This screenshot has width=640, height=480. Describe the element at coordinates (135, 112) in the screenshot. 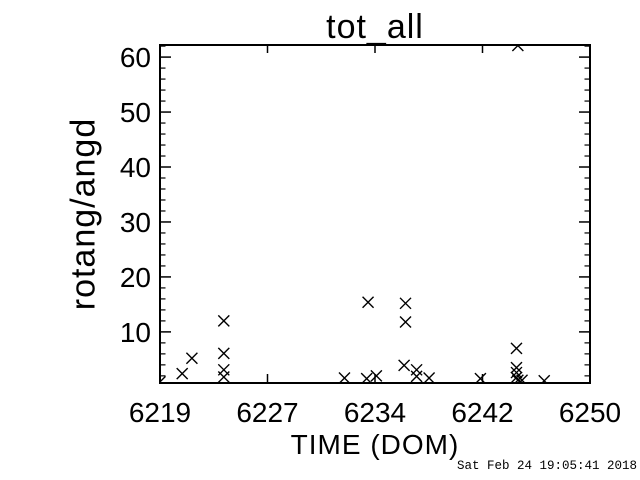

I see `y-tick-label: 50` at that location.